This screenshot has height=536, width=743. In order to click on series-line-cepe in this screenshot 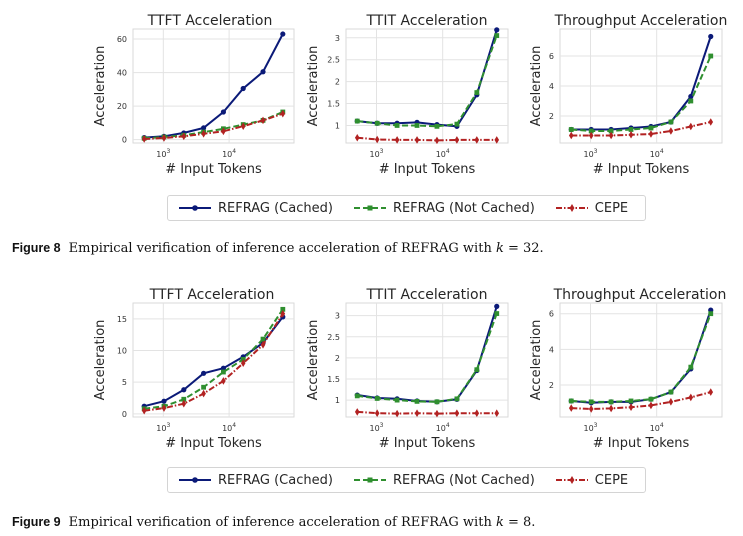, I will do `click(641, 129)`.